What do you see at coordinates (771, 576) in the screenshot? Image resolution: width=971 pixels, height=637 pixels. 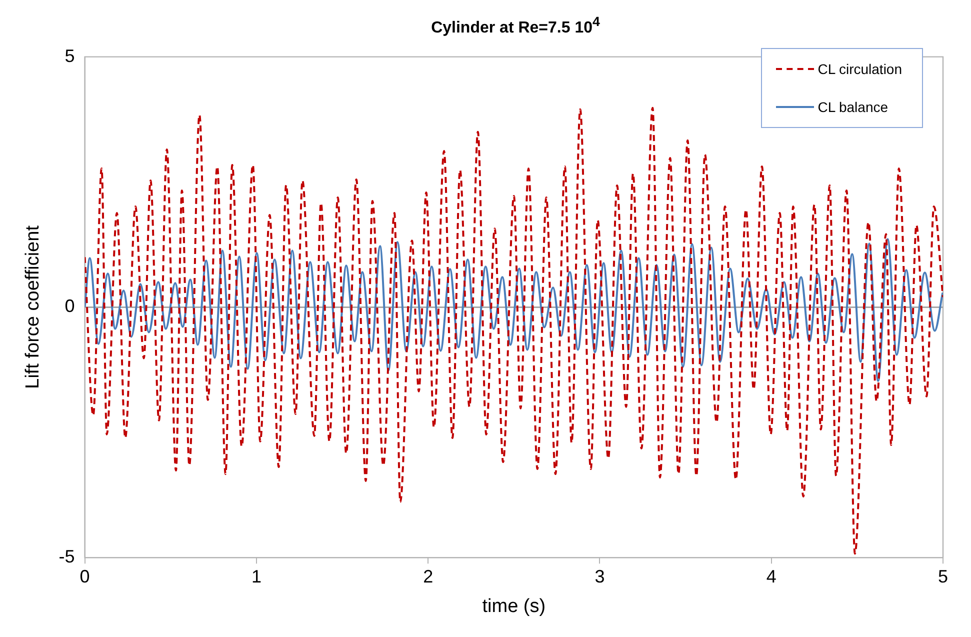 I see `x-tick-label: 4` at bounding box center [771, 576].